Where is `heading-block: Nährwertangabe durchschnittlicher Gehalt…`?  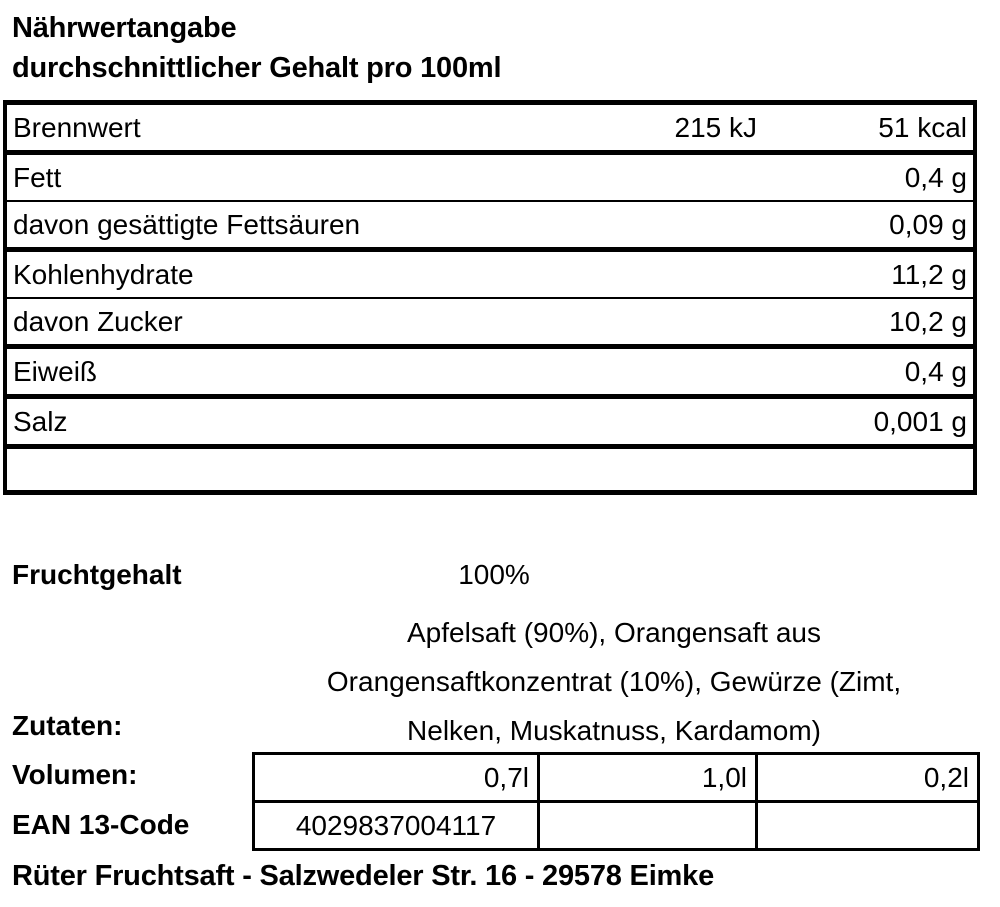 heading-block: Nährwertangabe durchschnittlicher Gehalt… is located at coordinates (492, 48).